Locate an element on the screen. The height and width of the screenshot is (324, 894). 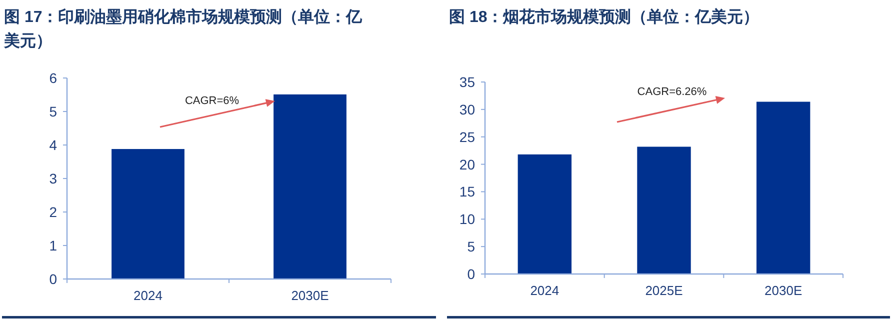
y-tick-label: 15 is located at coordinates (467, 192).